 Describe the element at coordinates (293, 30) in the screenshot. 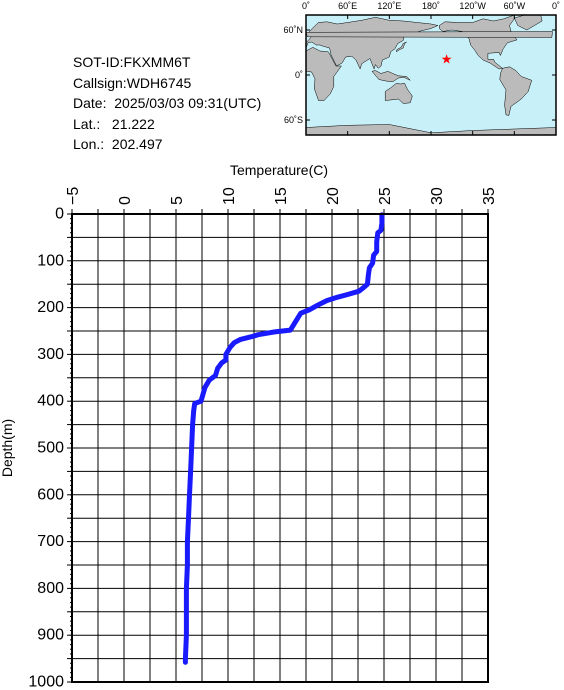

I see `map-lat-label: 60˚N` at that location.